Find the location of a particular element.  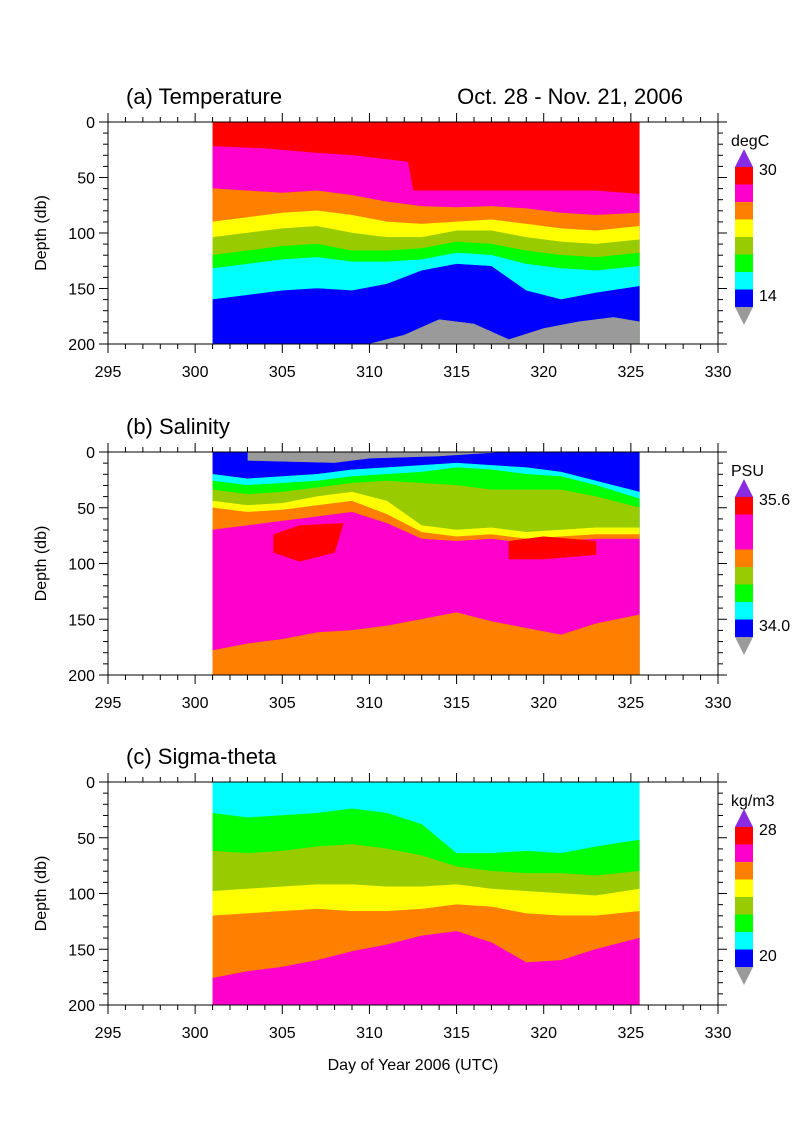

colorbar-max-label: 30 is located at coordinates (768, 170).